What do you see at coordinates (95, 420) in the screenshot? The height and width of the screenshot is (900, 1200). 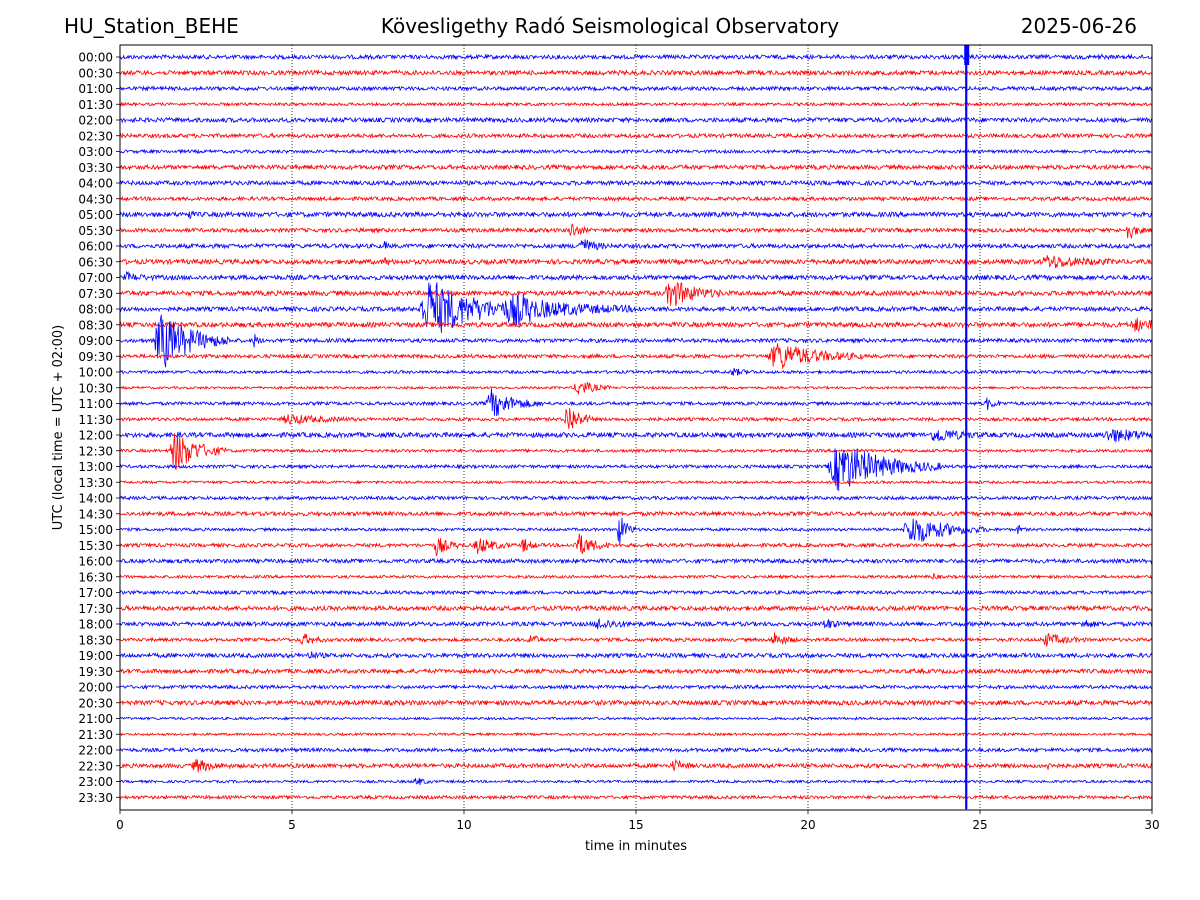 I see `y-tick-label: 11:30` at bounding box center [95, 420].